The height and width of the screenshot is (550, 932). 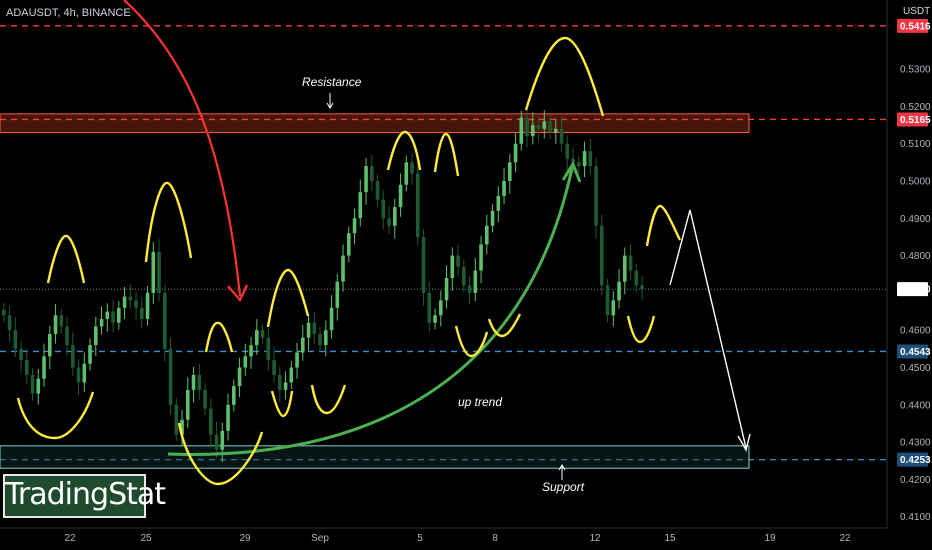 I want to click on price-tick-16: 0.4100, so click(x=915, y=517).